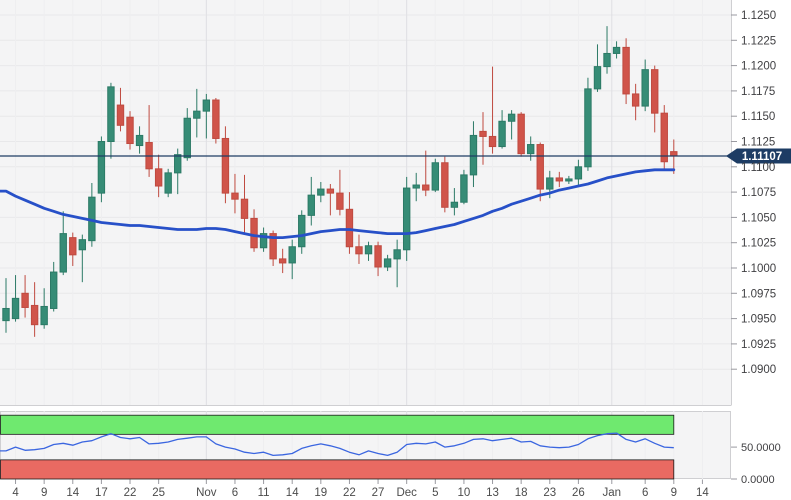 Image resolution: width=791 pixels, height=500 pixels. I want to click on price-axis-label: 1.0950, so click(758, 320).